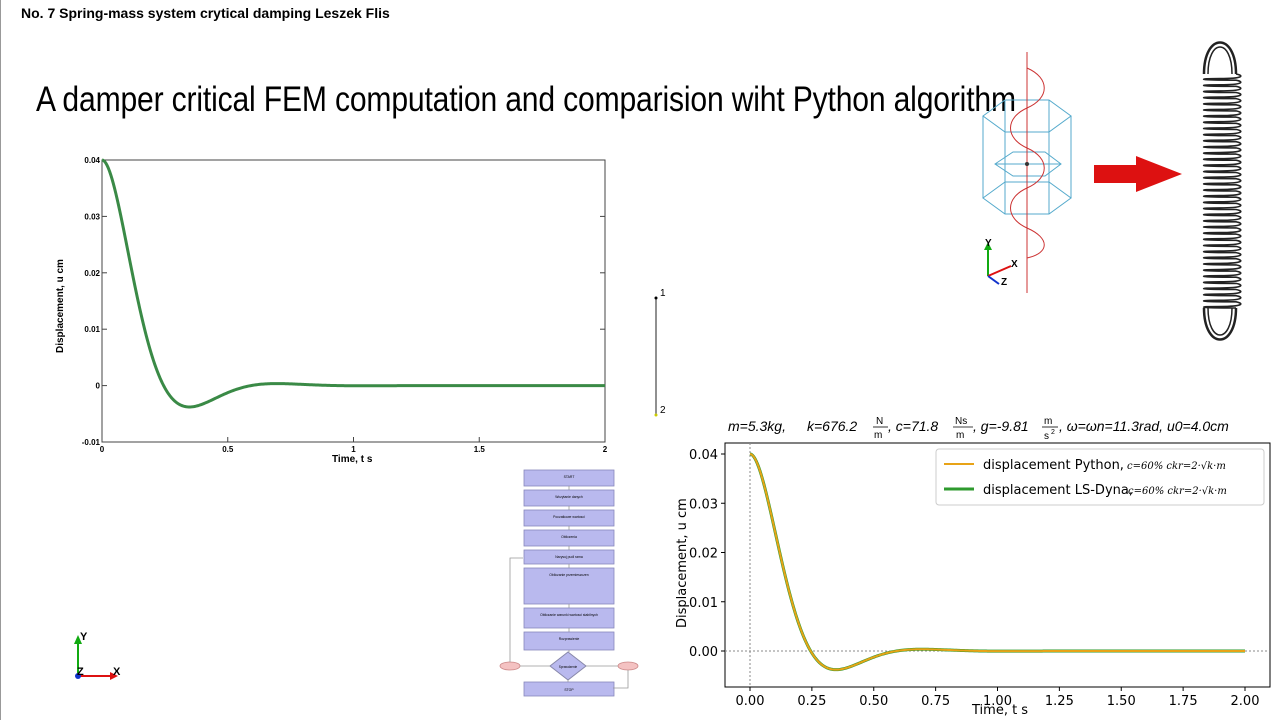 The height and width of the screenshot is (720, 1280). I want to click on param-c: , c=71.8, so click(913, 426).